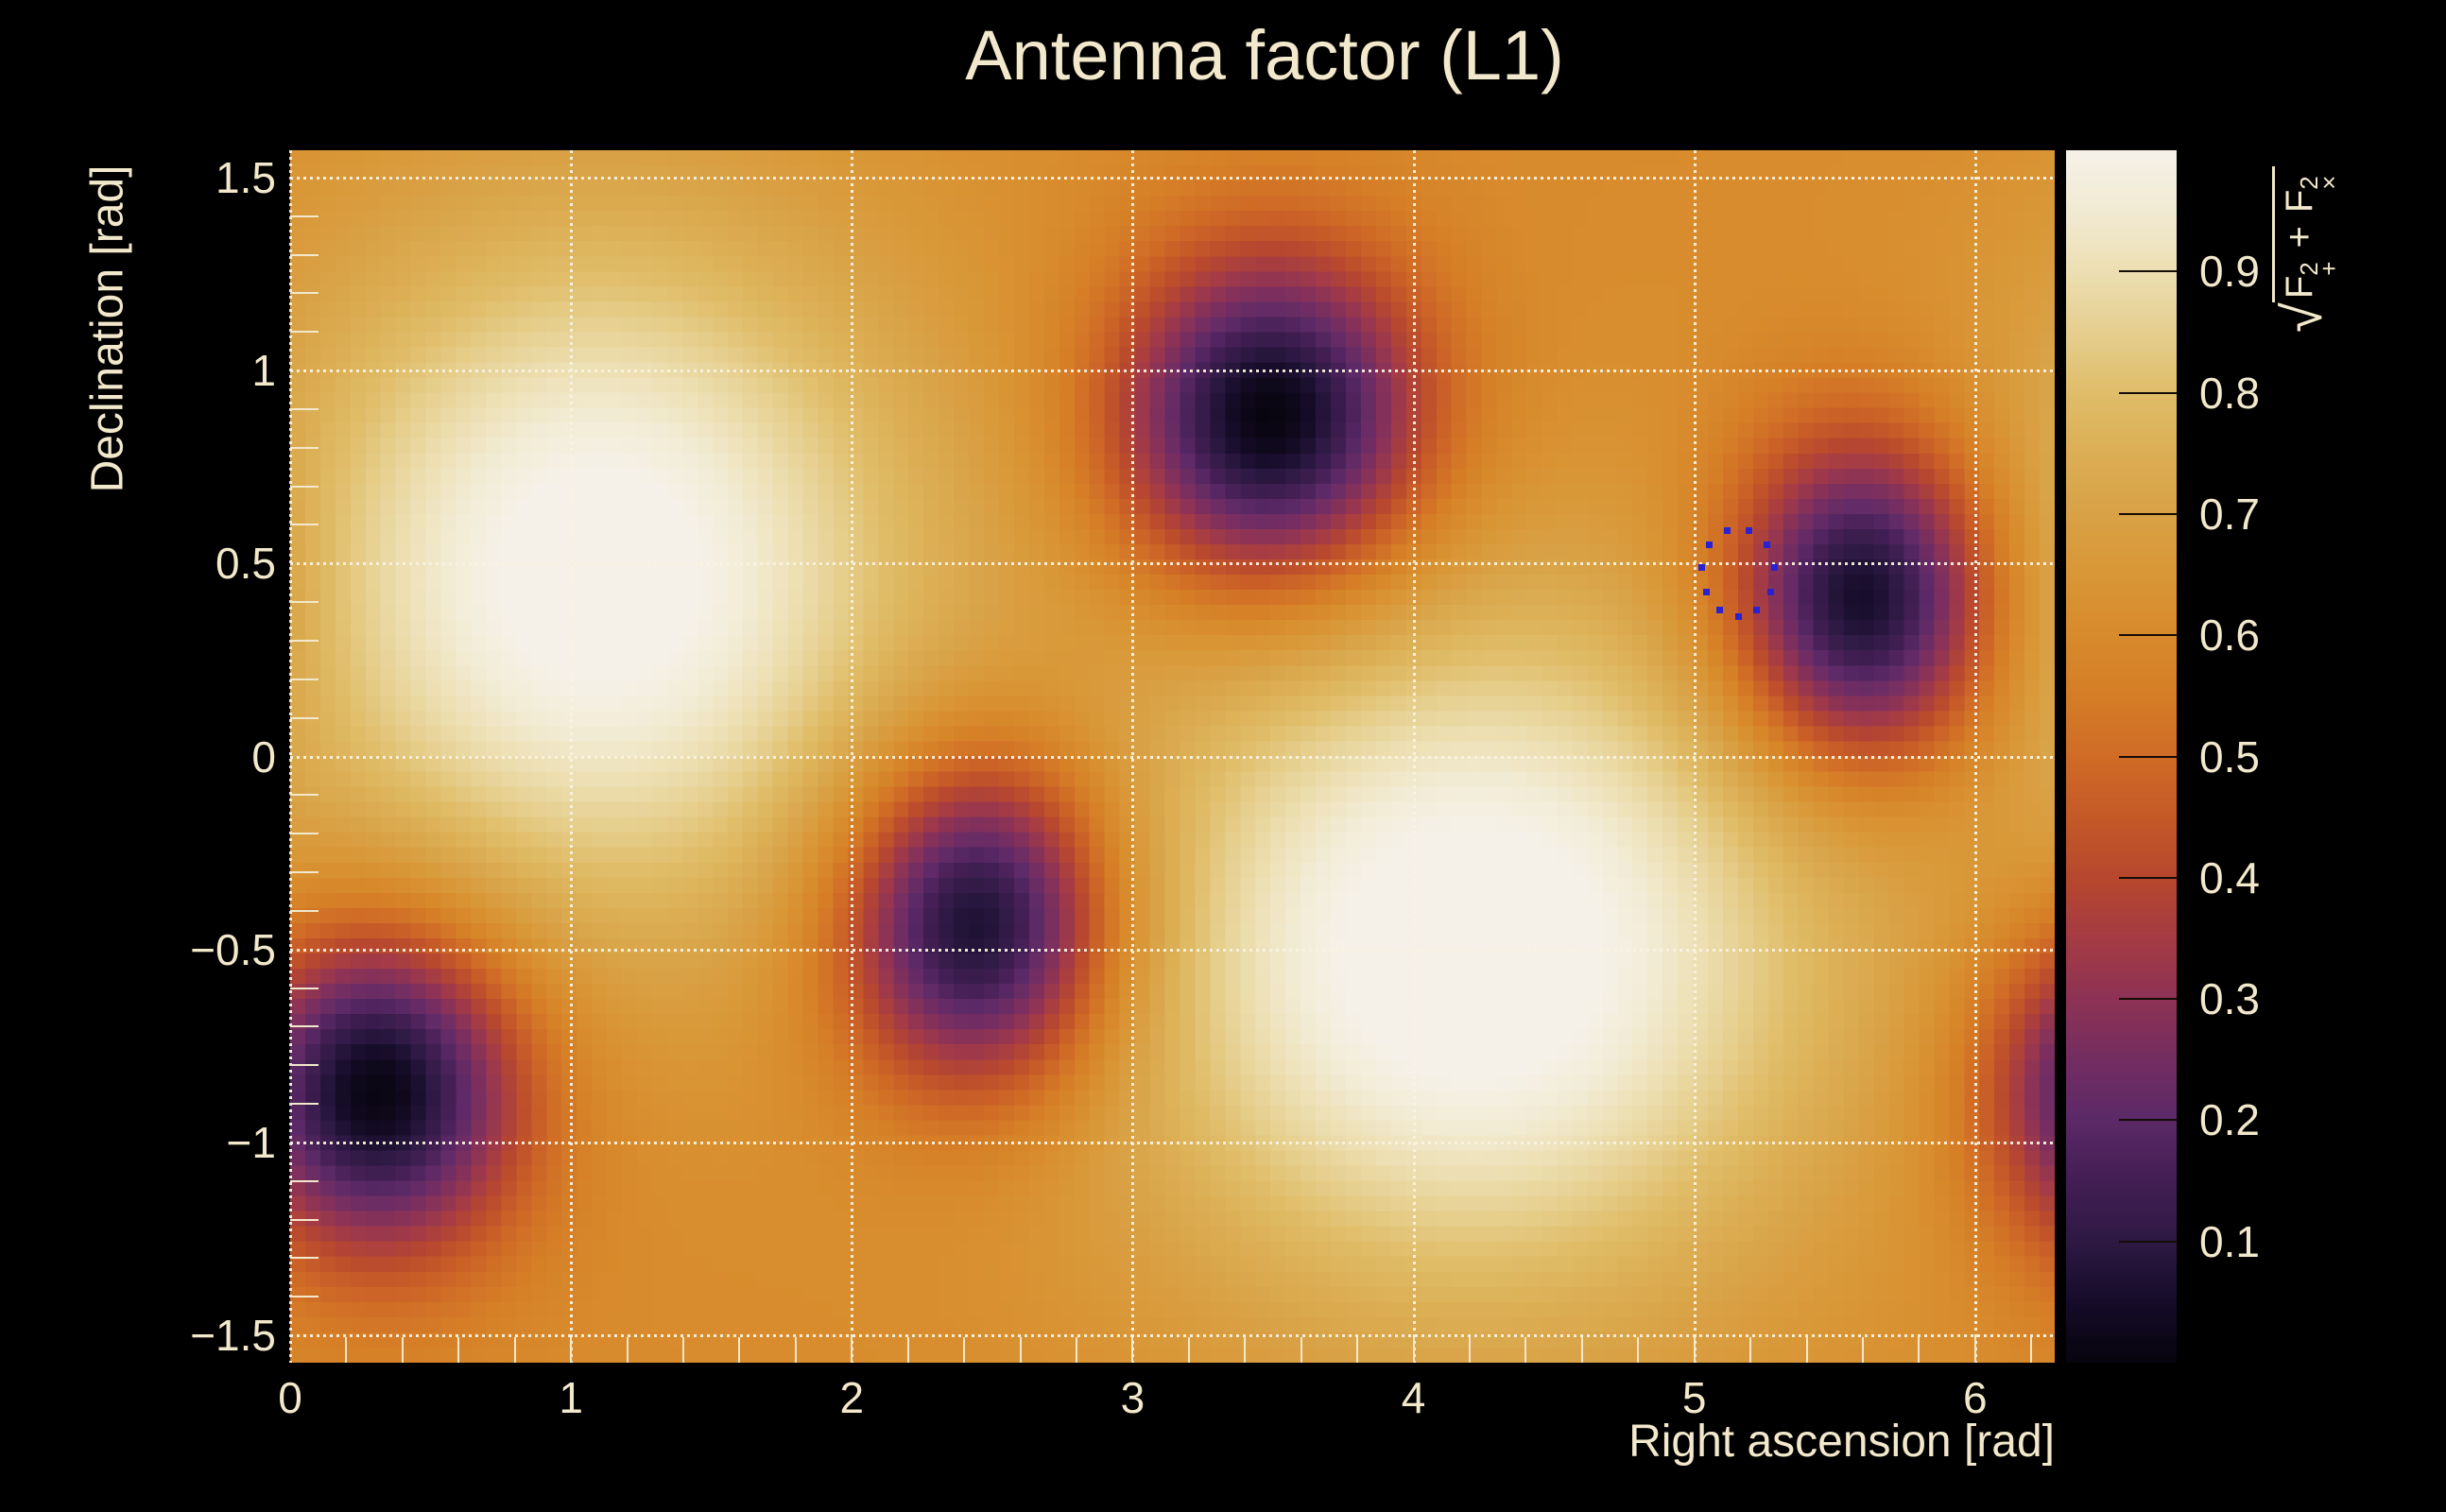  What do you see at coordinates (1264, 55) in the screenshot?
I see `plot-title: Antenna factor (L1)` at bounding box center [1264, 55].